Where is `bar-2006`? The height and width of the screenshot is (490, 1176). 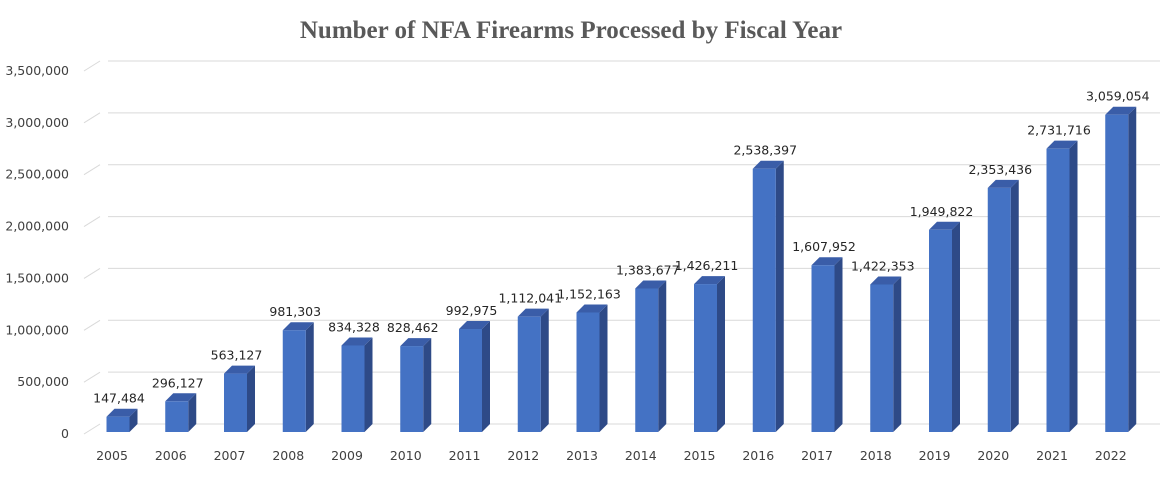 bar-2006 is located at coordinates (181, 412).